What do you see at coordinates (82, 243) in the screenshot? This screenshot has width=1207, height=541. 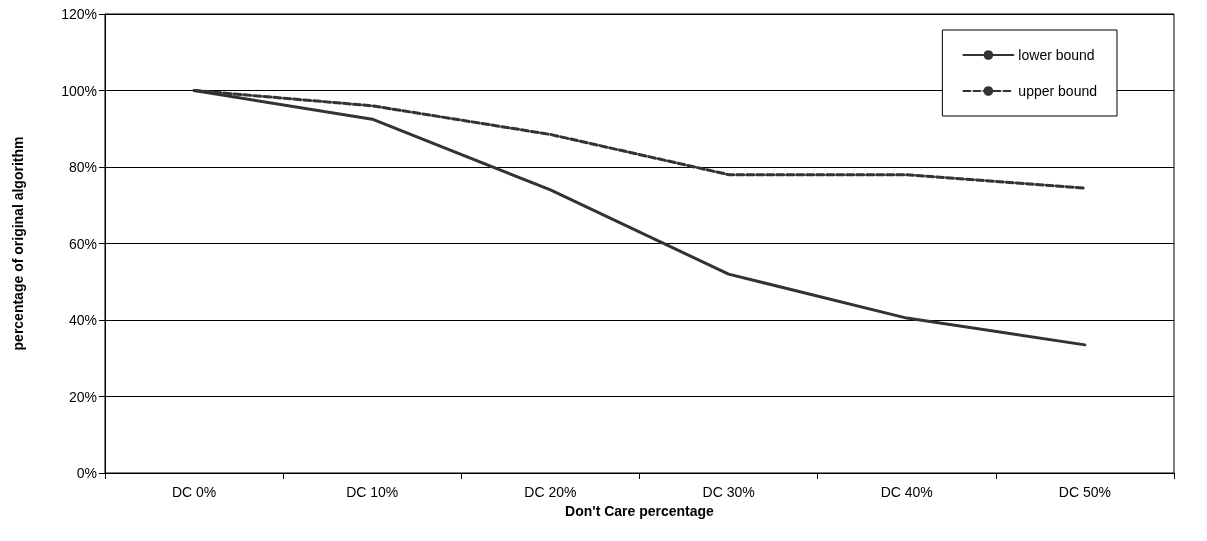 I see `y-tick-label: 60%` at bounding box center [82, 243].